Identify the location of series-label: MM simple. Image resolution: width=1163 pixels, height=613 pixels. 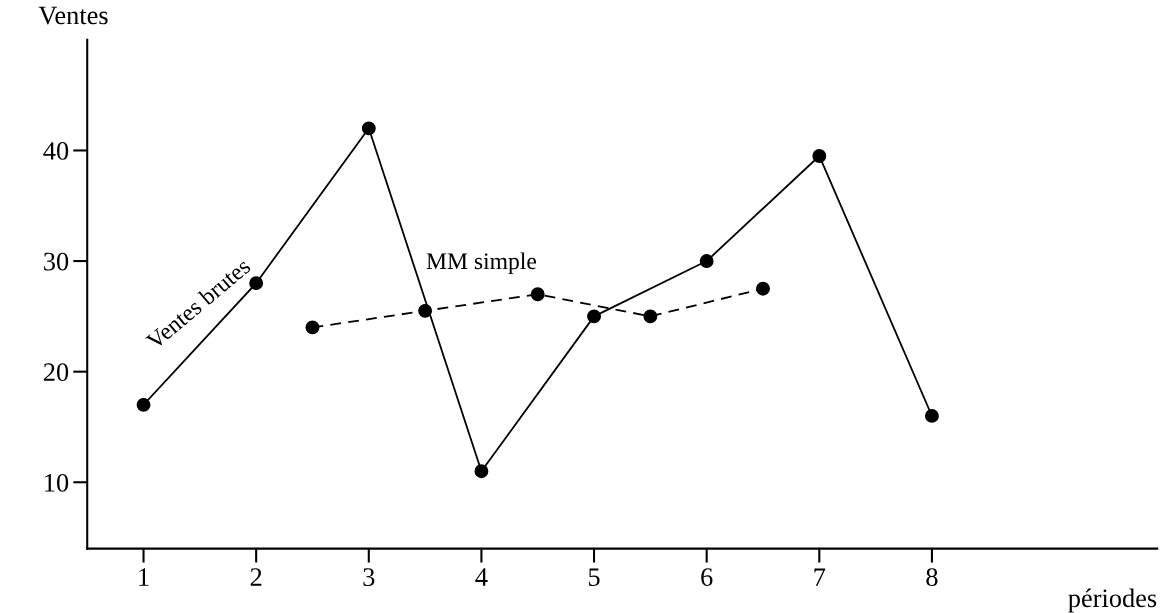
(481, 263).